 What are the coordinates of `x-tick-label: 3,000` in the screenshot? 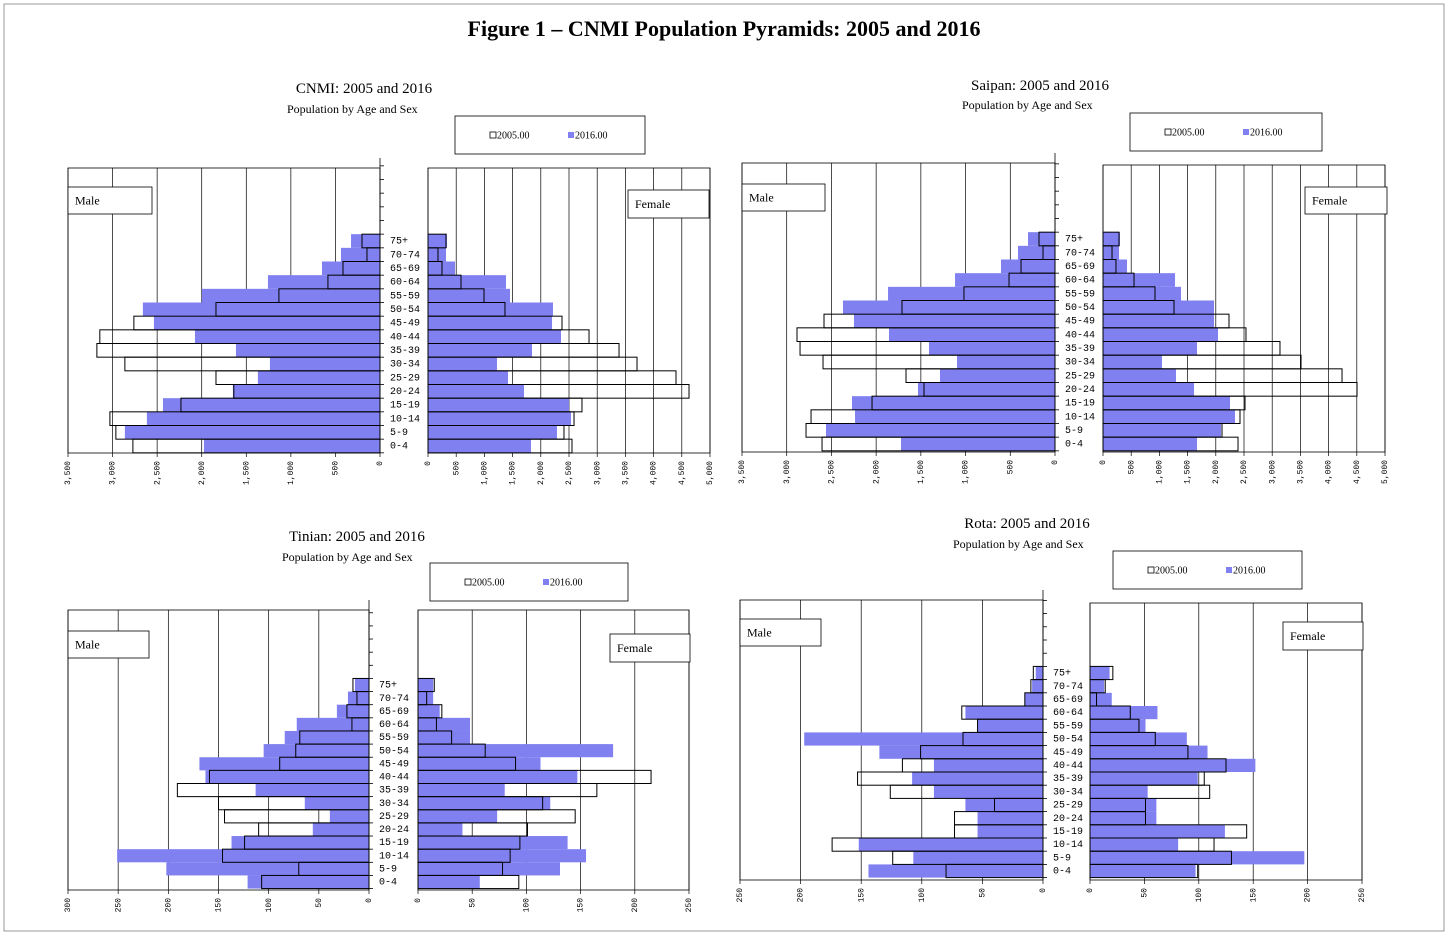 It's located at (787, 472).